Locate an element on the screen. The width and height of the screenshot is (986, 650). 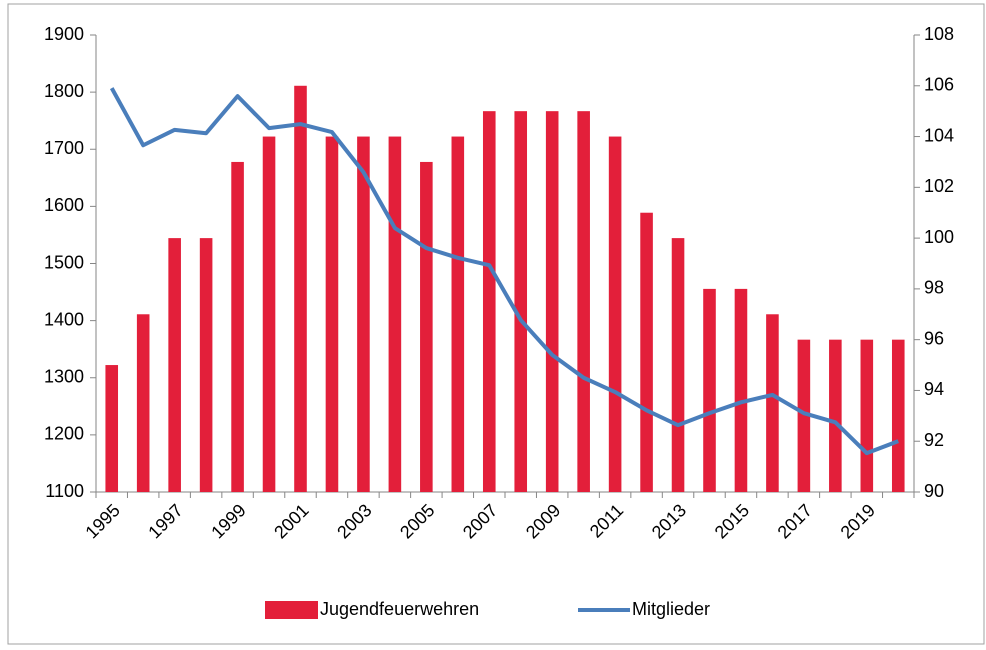
y2-tick-label: 96 is located at coordinates (934, 338).